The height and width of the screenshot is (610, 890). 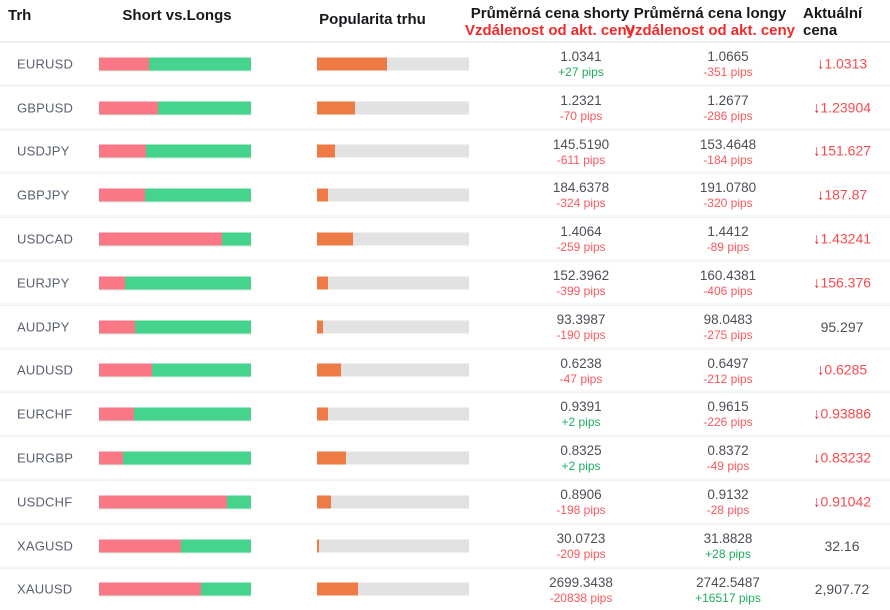 I want to click on current-price-value: 0.83232, so click(x=846, y=457).